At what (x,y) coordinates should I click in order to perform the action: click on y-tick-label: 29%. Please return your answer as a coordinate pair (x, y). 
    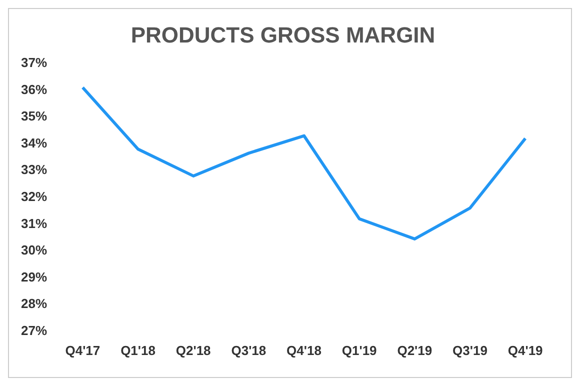
    Looking at the image, I should click on (34, 276).